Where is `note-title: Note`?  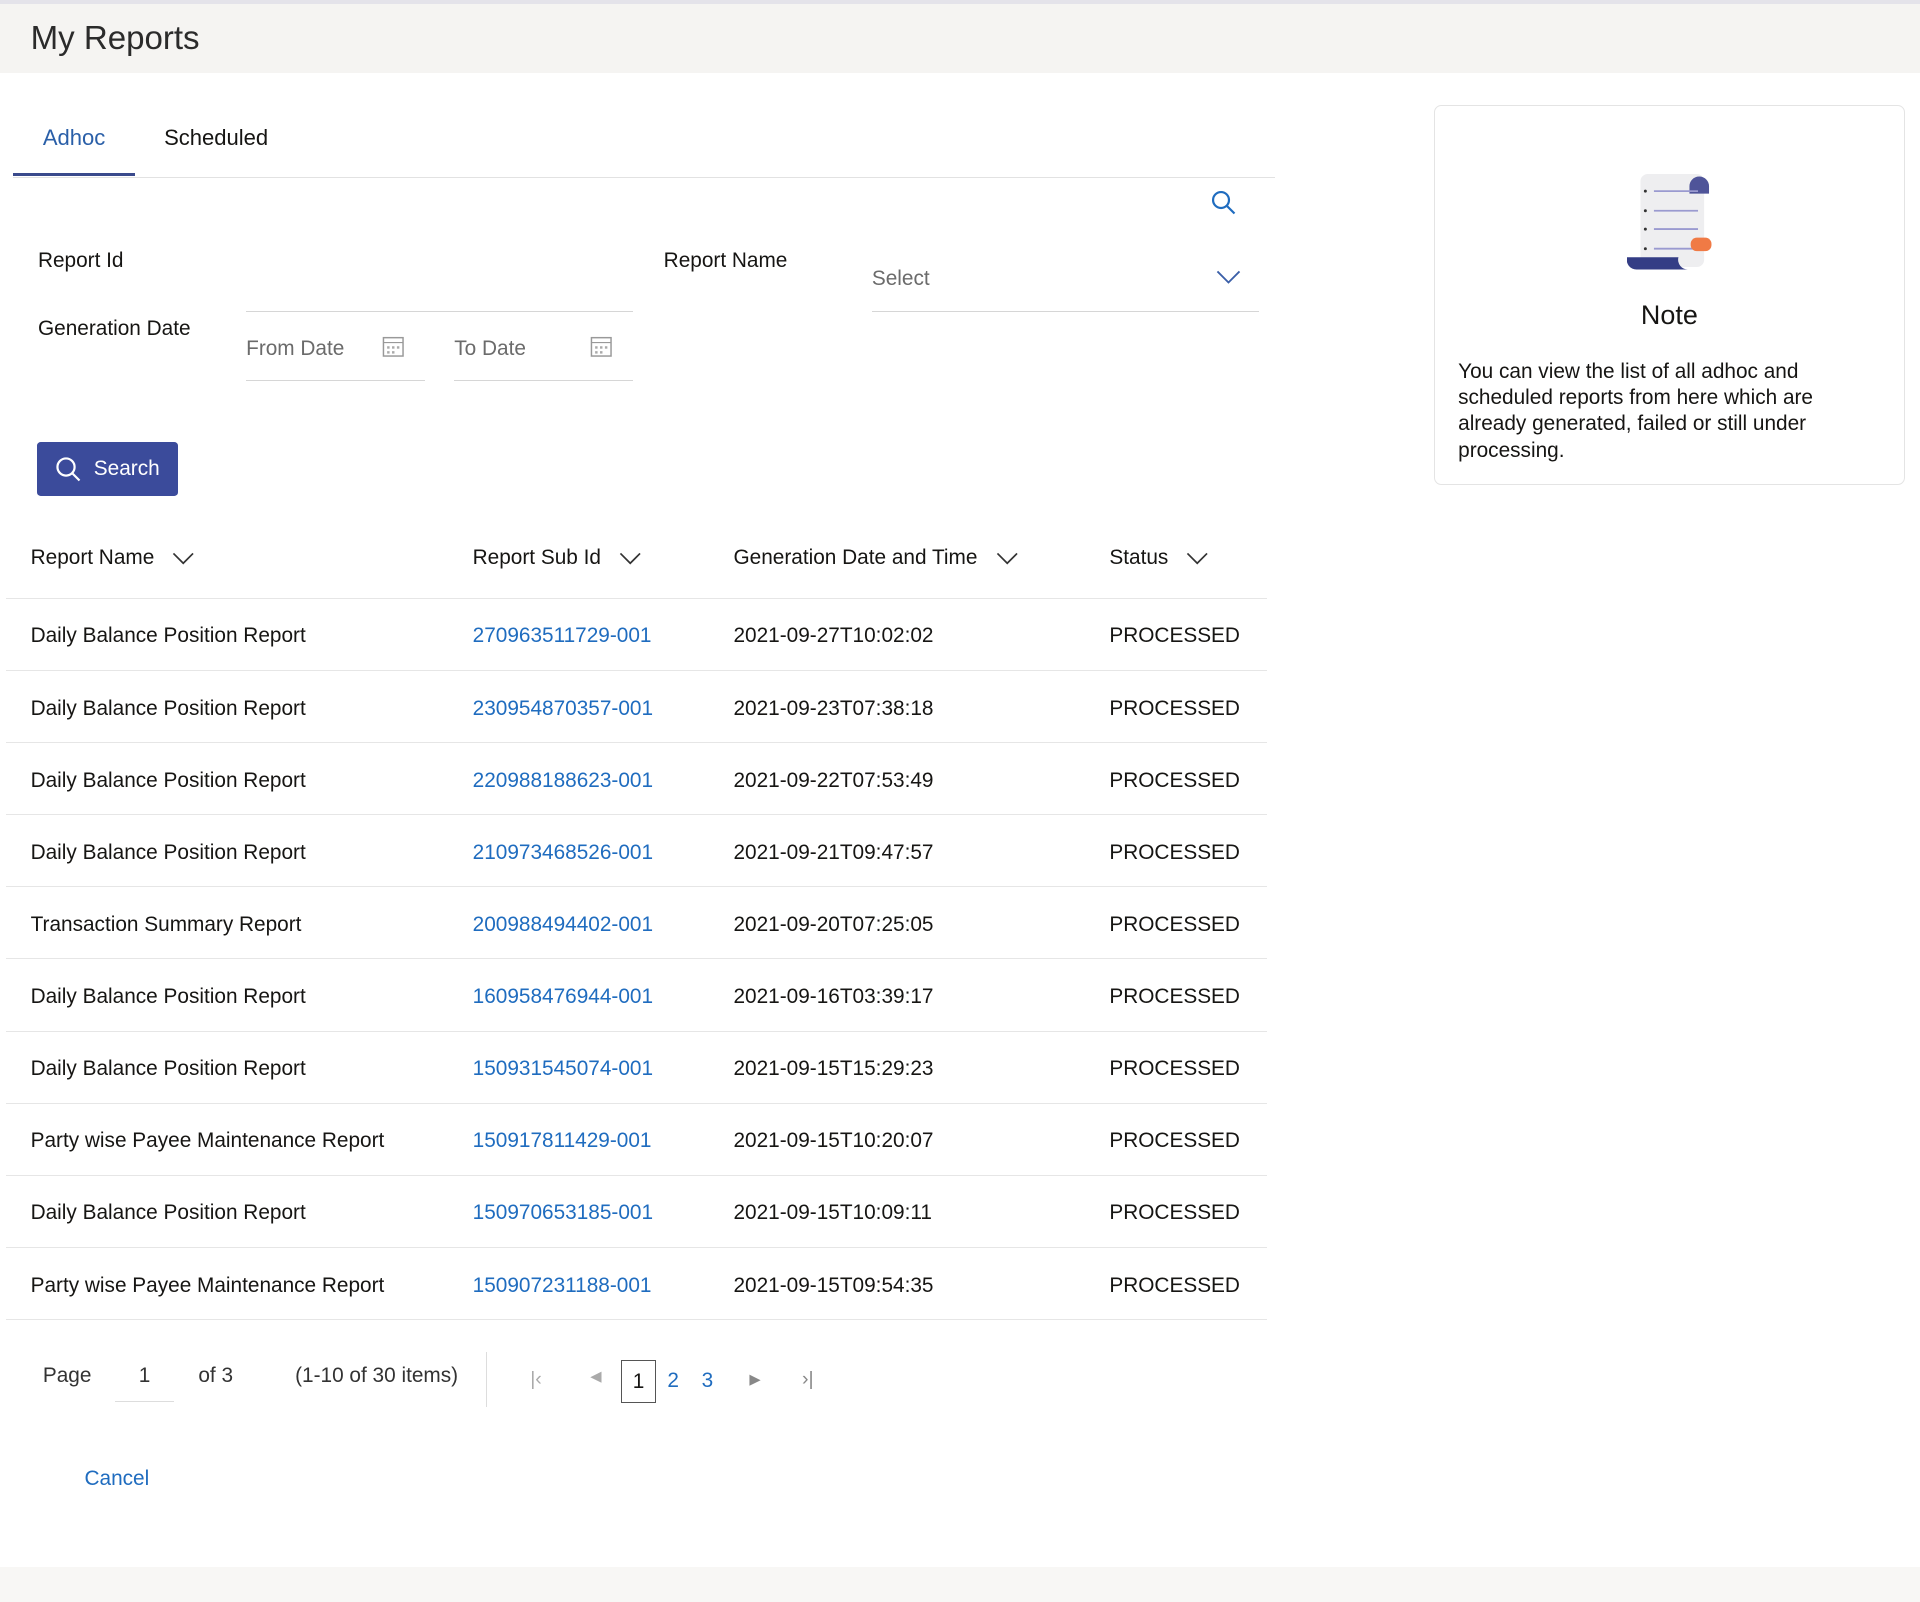
note-title: Note is located at coordinates (1669, 314).